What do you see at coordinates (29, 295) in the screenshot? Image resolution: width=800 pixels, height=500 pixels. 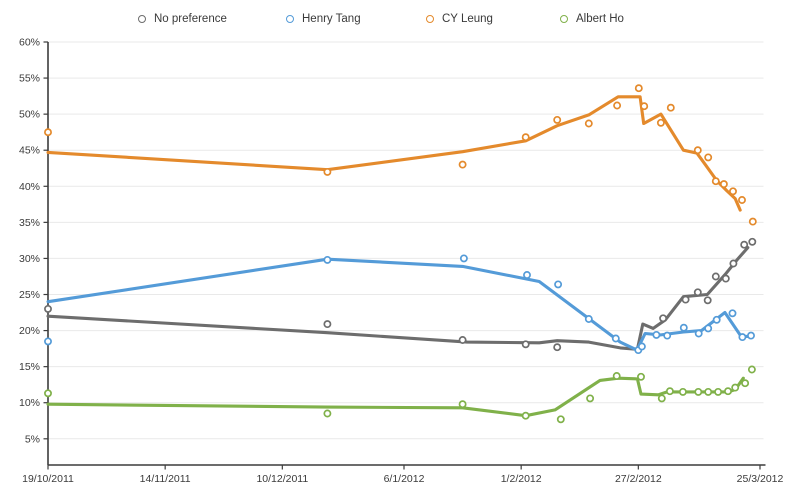 I see `y-tick-label: 25%` at bounding box center [29, 295].